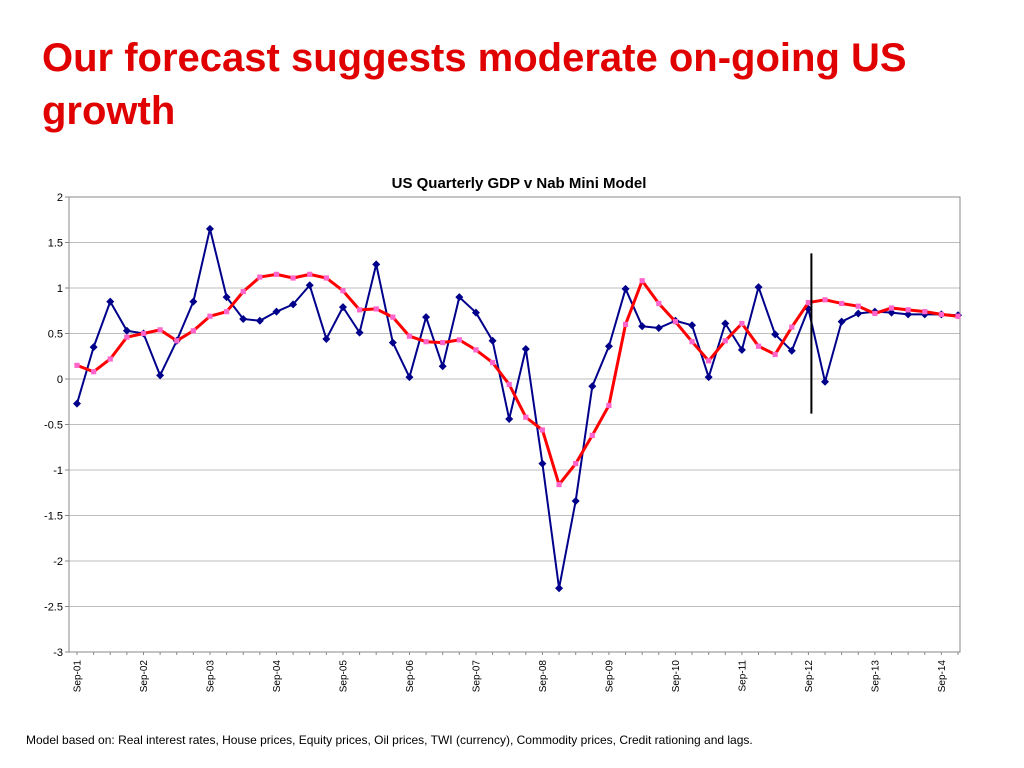 The height and width of the screenshot is (768, 1024). I want to click on chart-title: US Quarterly GDP v Nab Mini Model, so click(519, 183).